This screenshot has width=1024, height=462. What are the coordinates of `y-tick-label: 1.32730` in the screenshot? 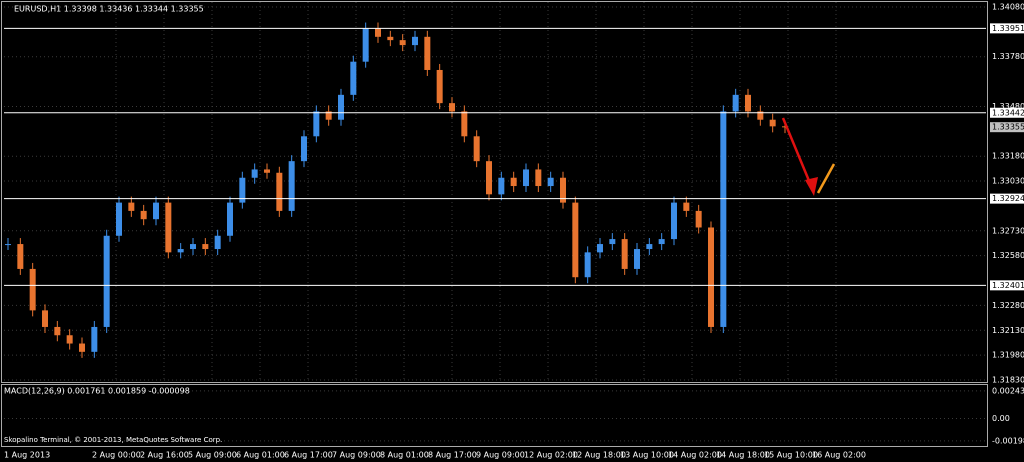 It's located at (1008, 230).